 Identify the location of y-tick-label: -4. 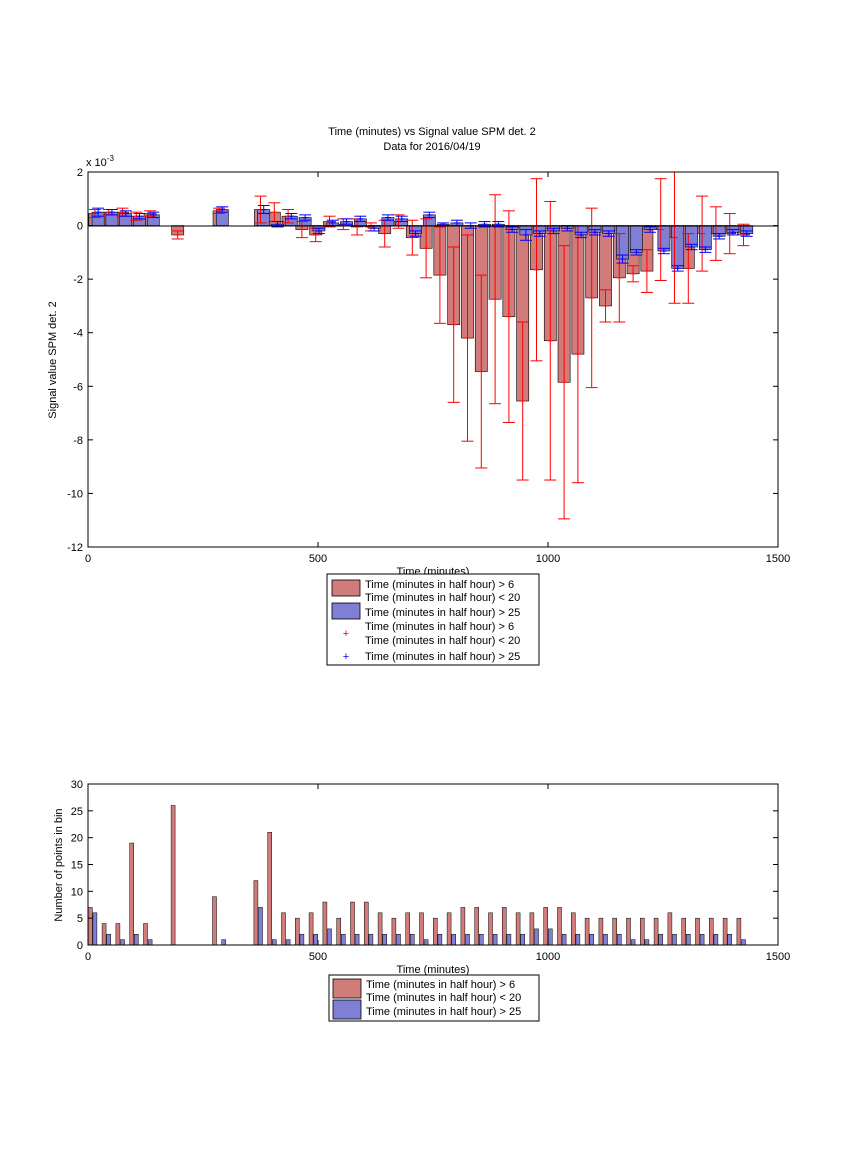
(78, 334).